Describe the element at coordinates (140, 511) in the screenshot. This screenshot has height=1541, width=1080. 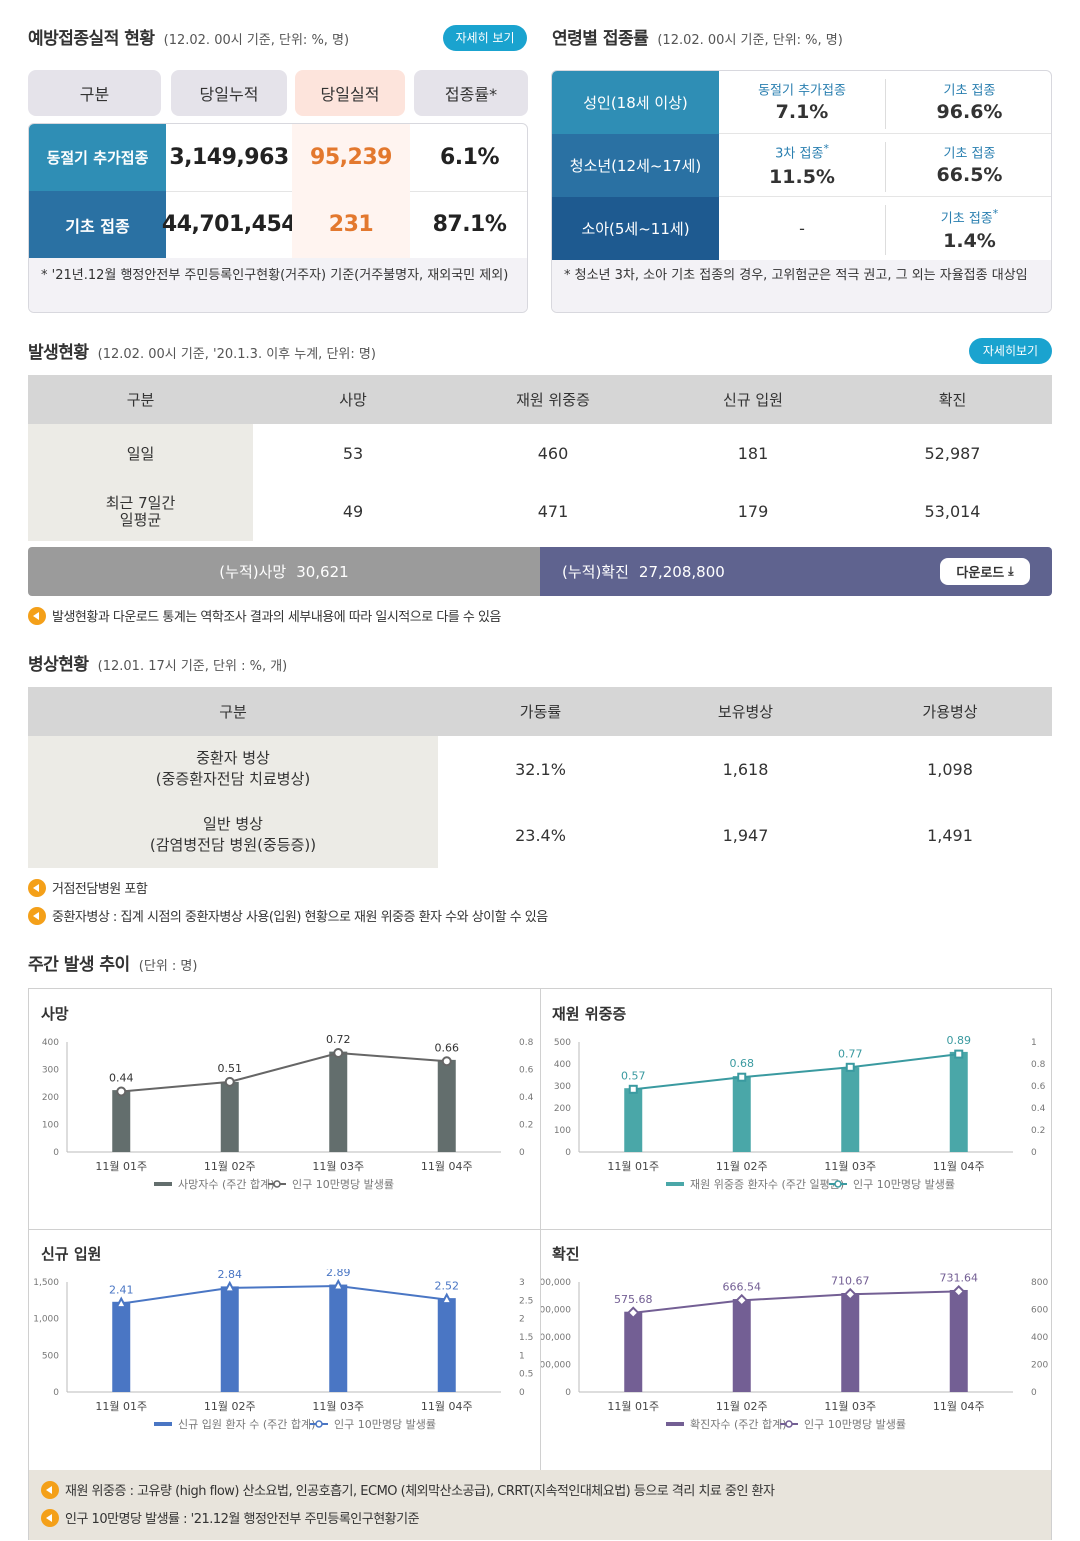
I see `occ-row-label-avg: 최근 7일간 일평균` at that location.